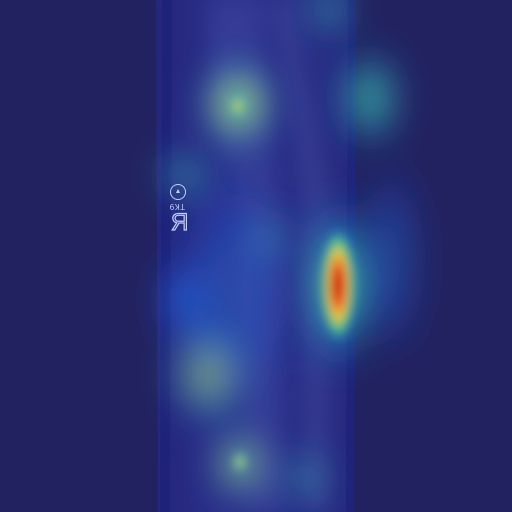 This screenshot has width=512, height=512. I want to click on soft-tissue, so click(301, 256).